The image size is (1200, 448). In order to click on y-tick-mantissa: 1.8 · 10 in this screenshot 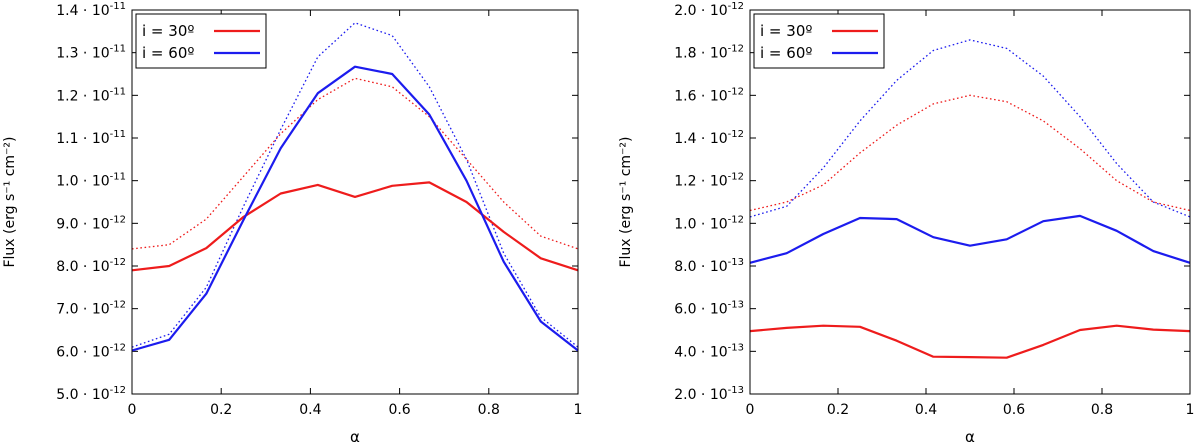, I will do `click(700, 54)`.